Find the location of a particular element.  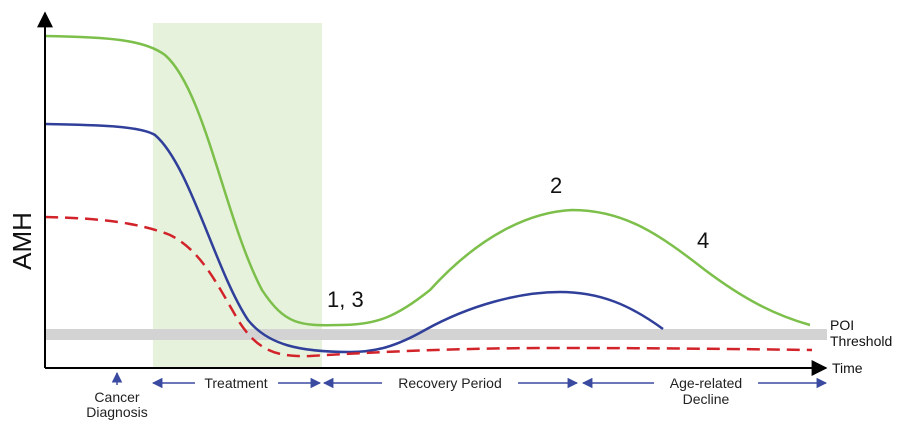

annotation-1-3: 1, 3 is located at coordinates (345, 299).